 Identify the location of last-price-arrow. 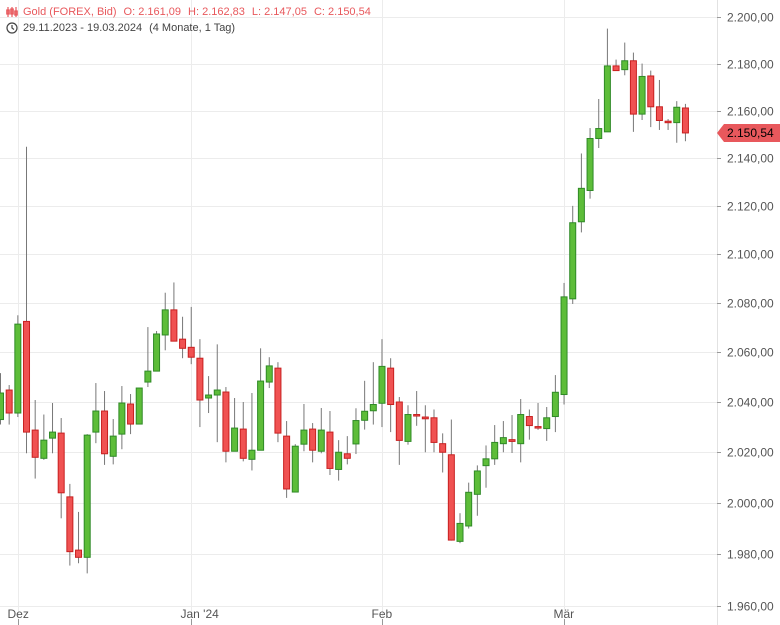
(748, 132).